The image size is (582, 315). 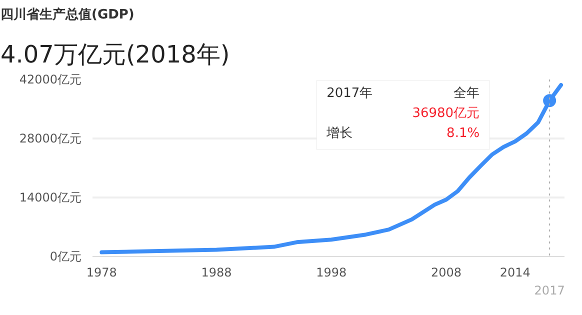 I want to click on y-tick-label: 14000亿元, so click(x=50, y=197).